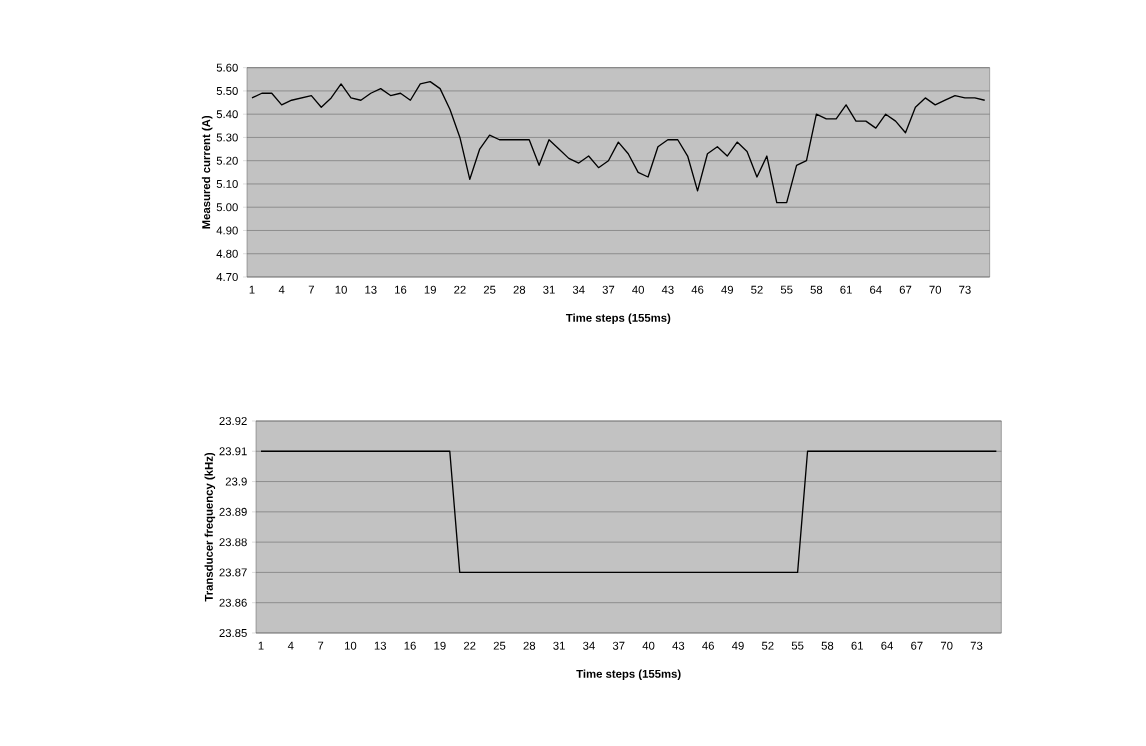 The width and height of the screenshot is (1146, 746). I want to click on y-tick-label: 23.87, so click(233, 572).